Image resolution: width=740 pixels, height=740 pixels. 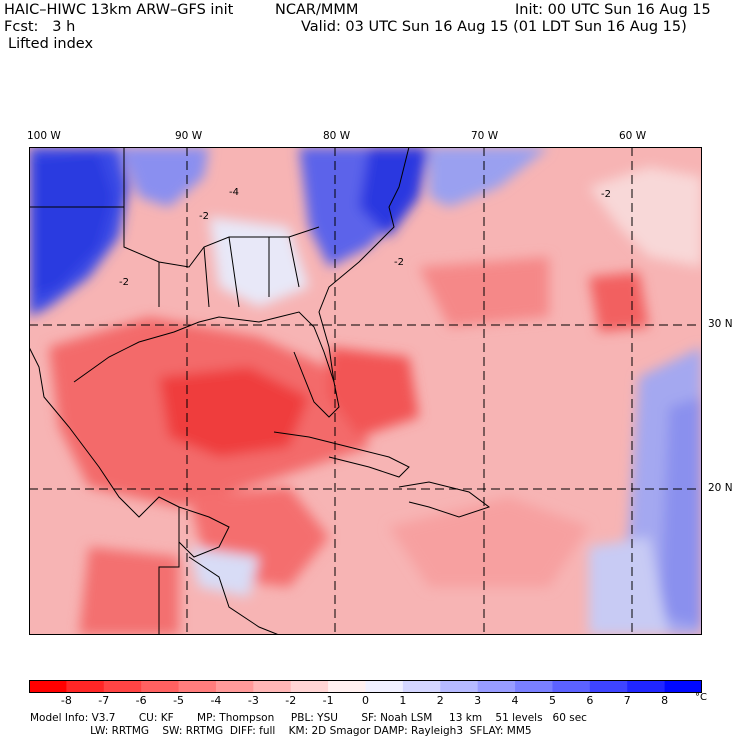 What do you see at coordinates (234, 192) in the screenshot?
I see `svg-text: -4` at bounding box center [234, 192].